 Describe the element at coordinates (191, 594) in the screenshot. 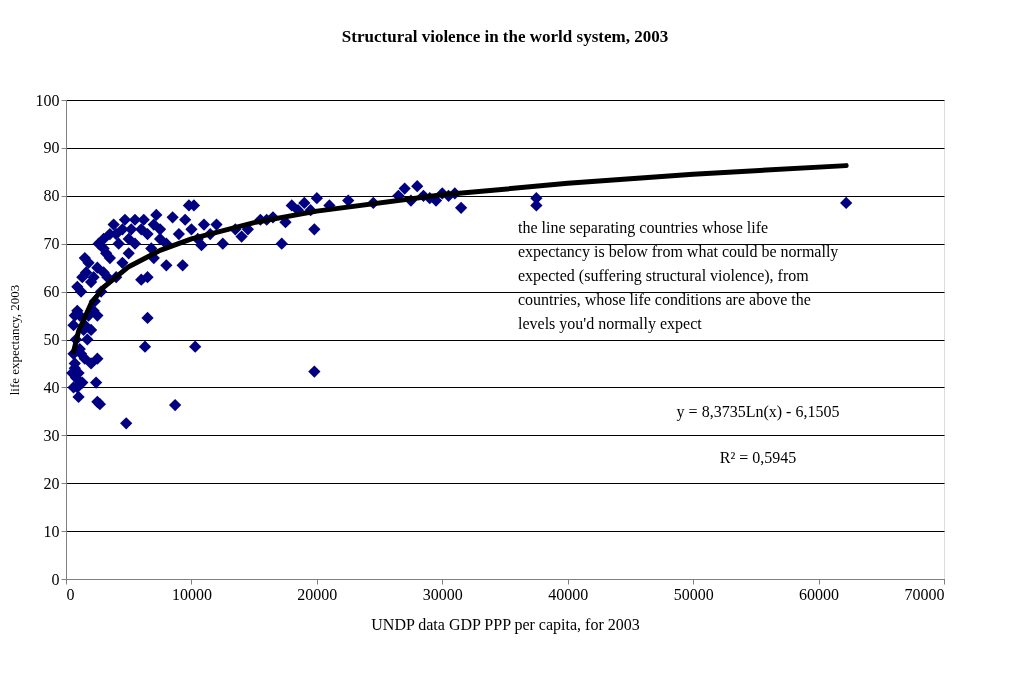

I see `x-tick-label: 10000` at that location.